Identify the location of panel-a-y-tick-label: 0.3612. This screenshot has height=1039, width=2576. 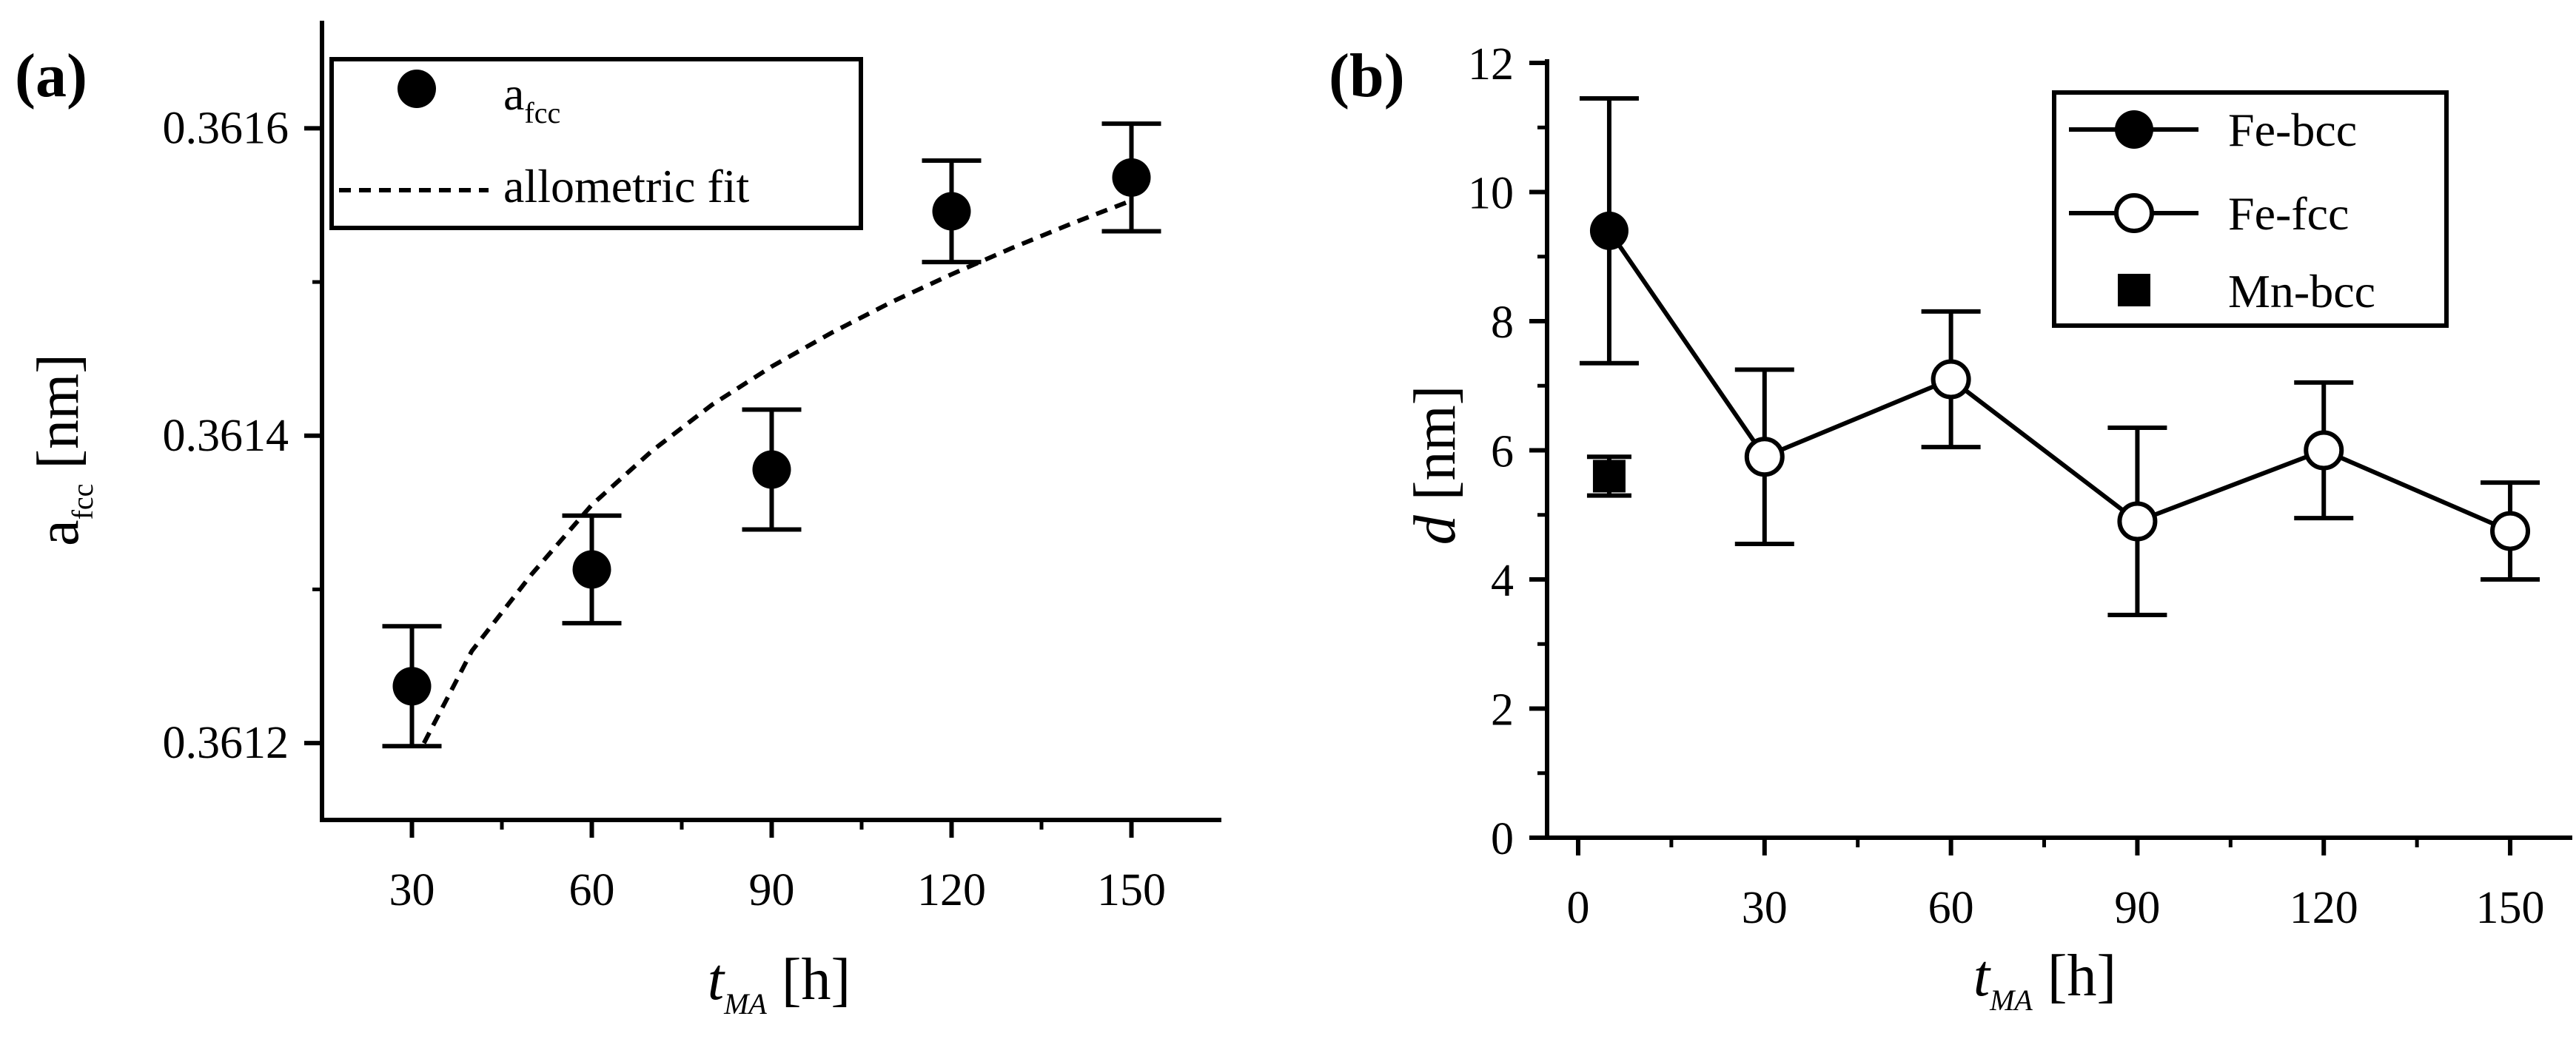
(226, 743).